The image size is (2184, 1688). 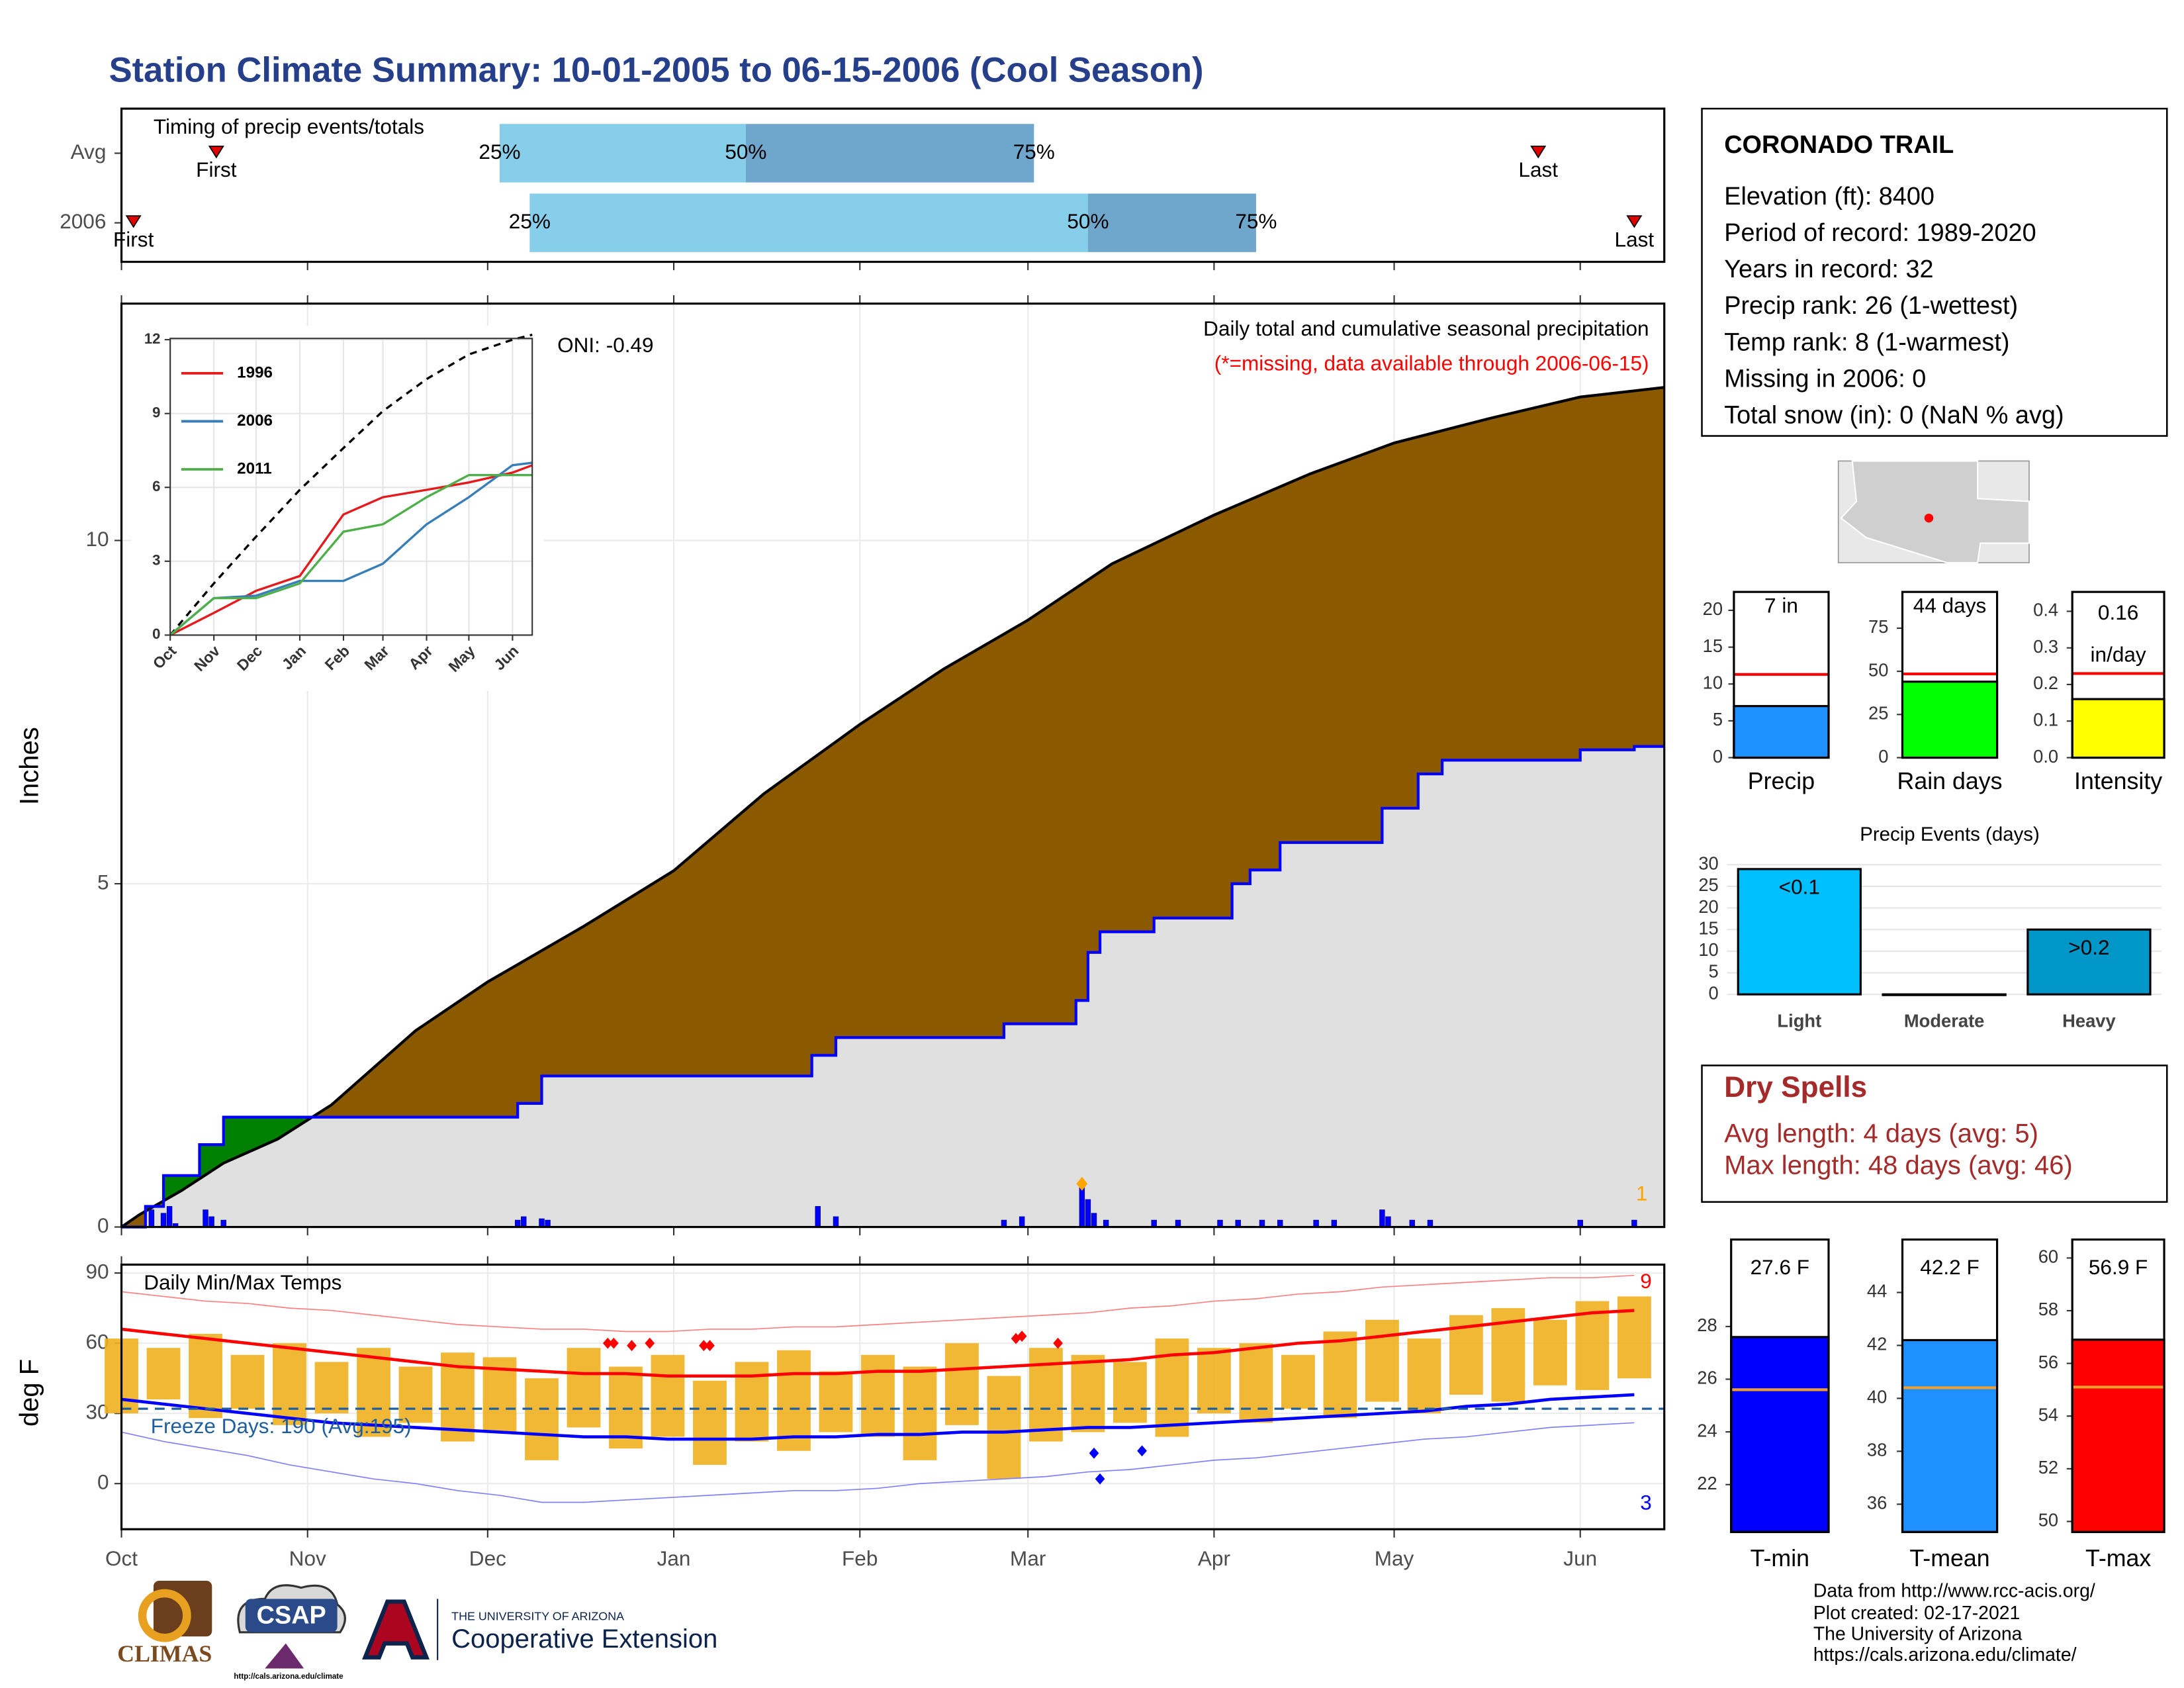 What do you see at coordinates (1781, 781) in the screenshot?
I see `category-label: Precip` at bounding box center [1781, 781].